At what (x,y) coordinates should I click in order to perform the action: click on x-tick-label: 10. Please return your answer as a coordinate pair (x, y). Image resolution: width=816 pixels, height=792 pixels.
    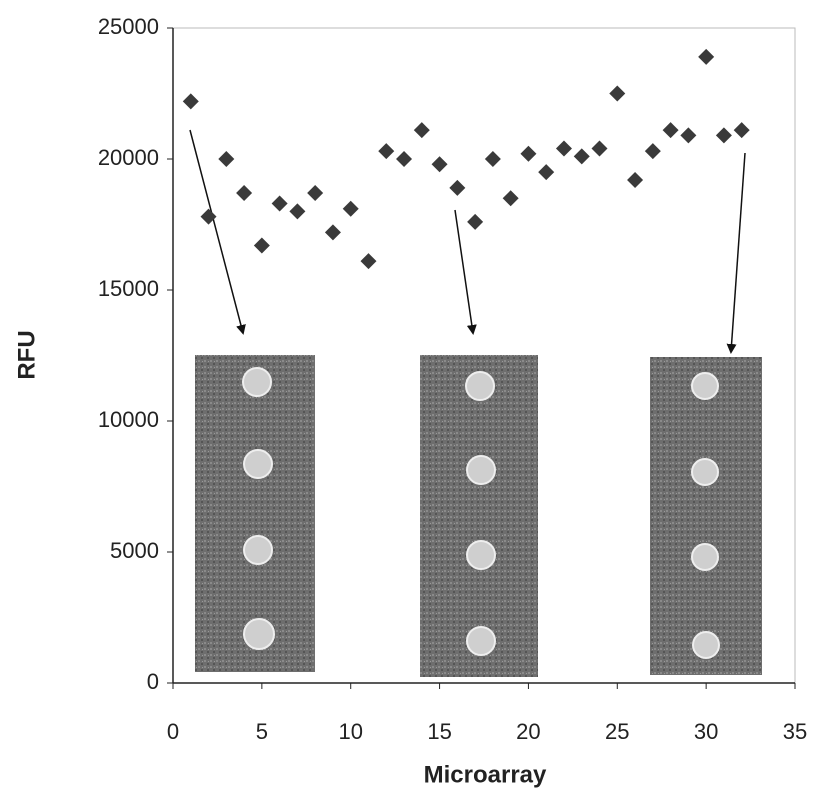
    Looking at the image, I should click on (350, 731).